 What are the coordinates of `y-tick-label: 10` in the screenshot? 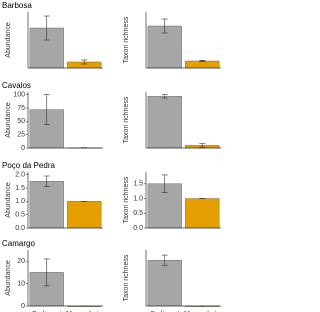 It's located at (21, 283).